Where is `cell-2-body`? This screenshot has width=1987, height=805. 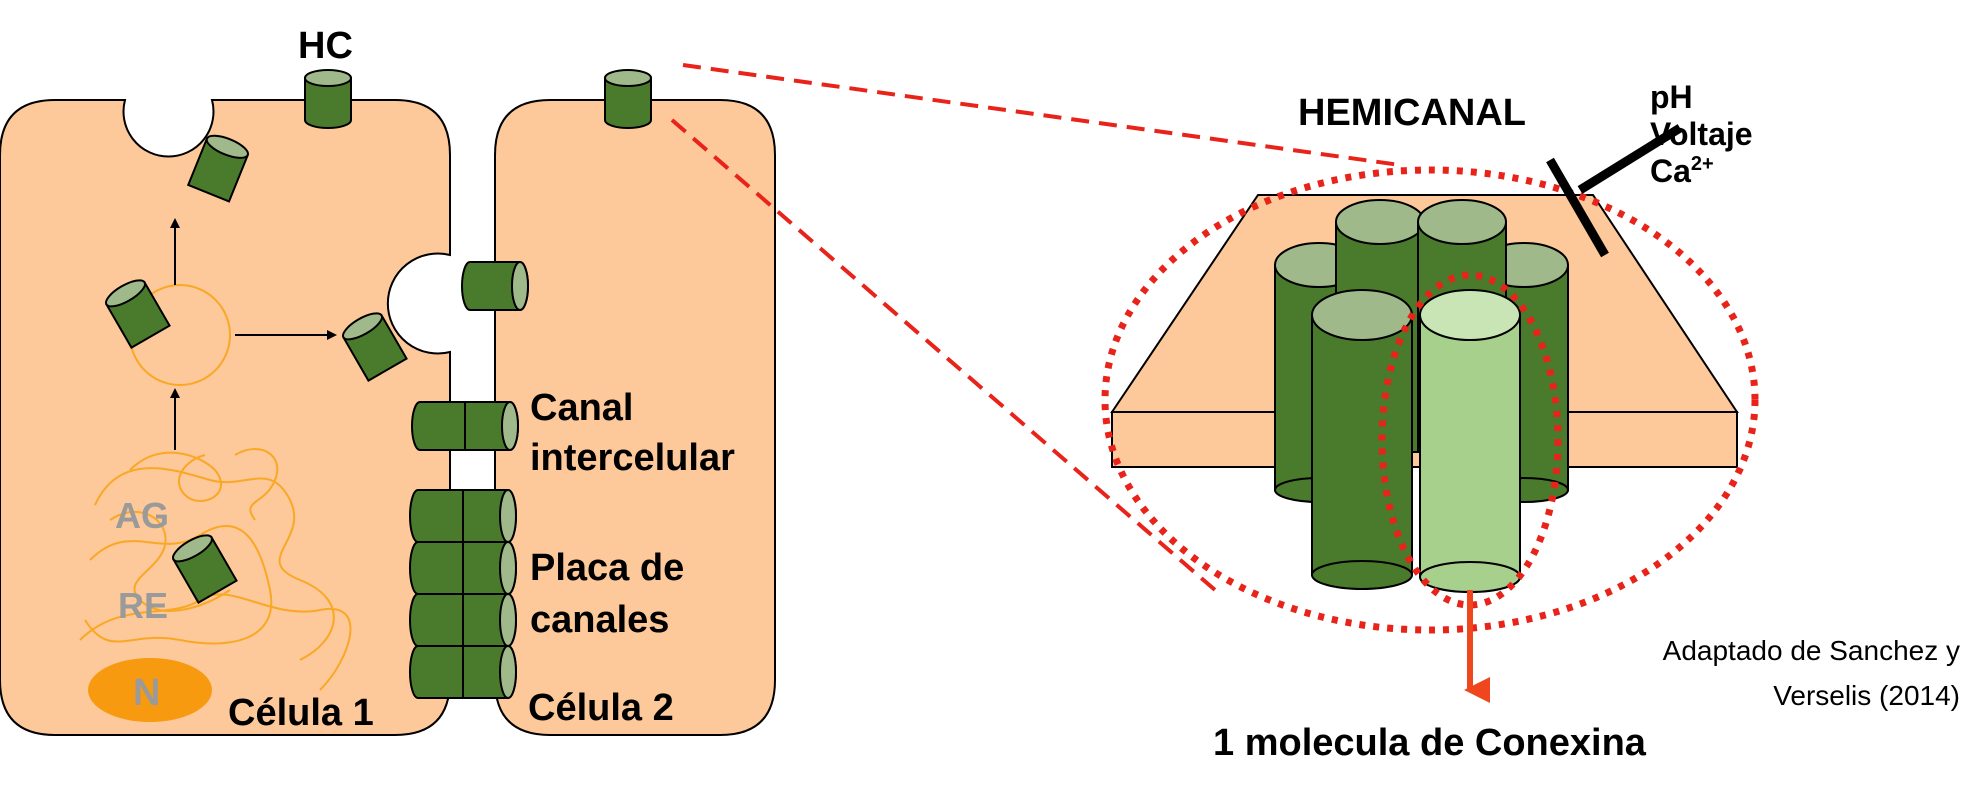 cell-2-body is located at coordinates (635, 417).